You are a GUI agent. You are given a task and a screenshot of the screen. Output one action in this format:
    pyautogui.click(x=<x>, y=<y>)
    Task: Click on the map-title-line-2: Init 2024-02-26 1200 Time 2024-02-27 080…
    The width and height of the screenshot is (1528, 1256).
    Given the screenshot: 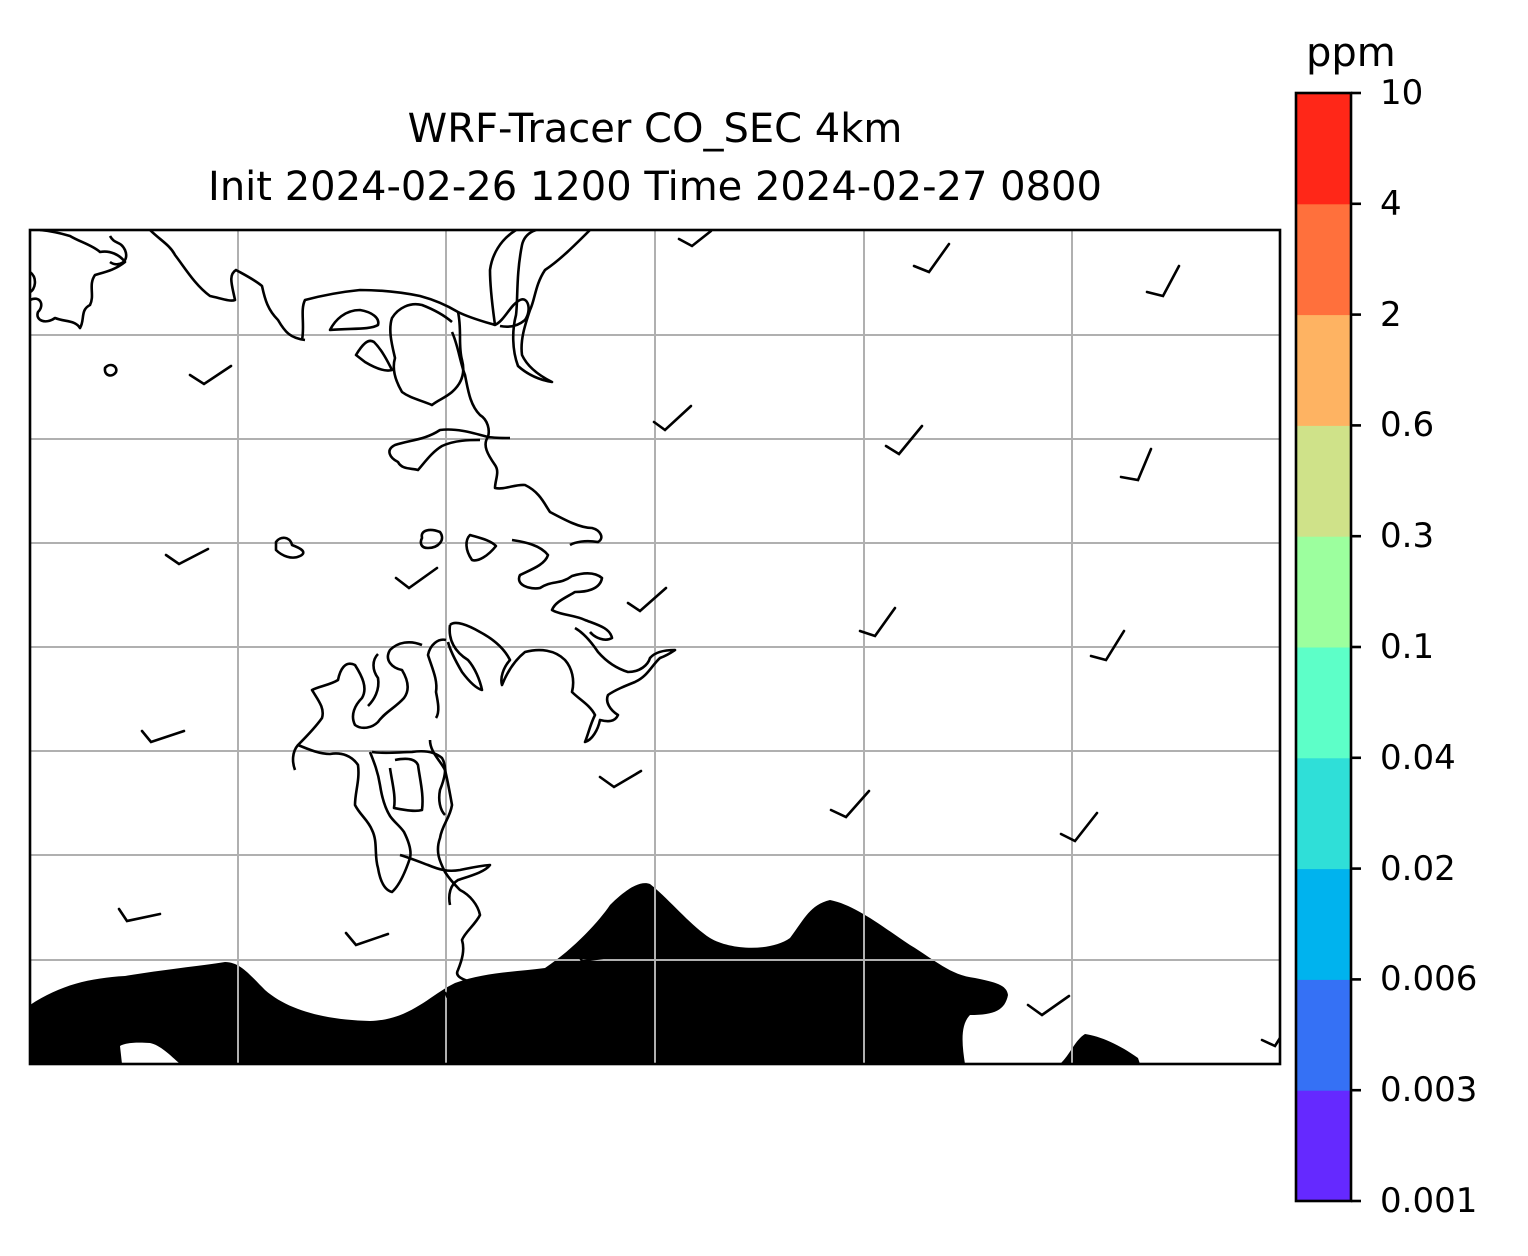 What is the action you would take?
    pyautogui.click(x=655, y=187)
    